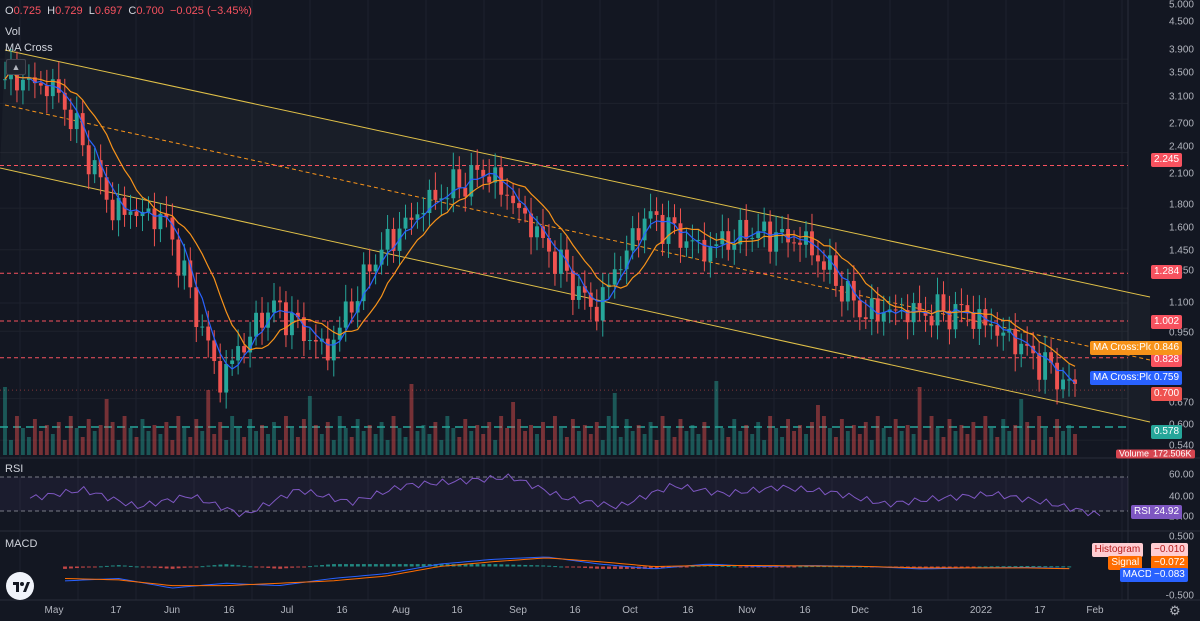 This screenshot has width=1200, height=621. I want to click on macd-indicator-label: MACD, so click(21, 544).